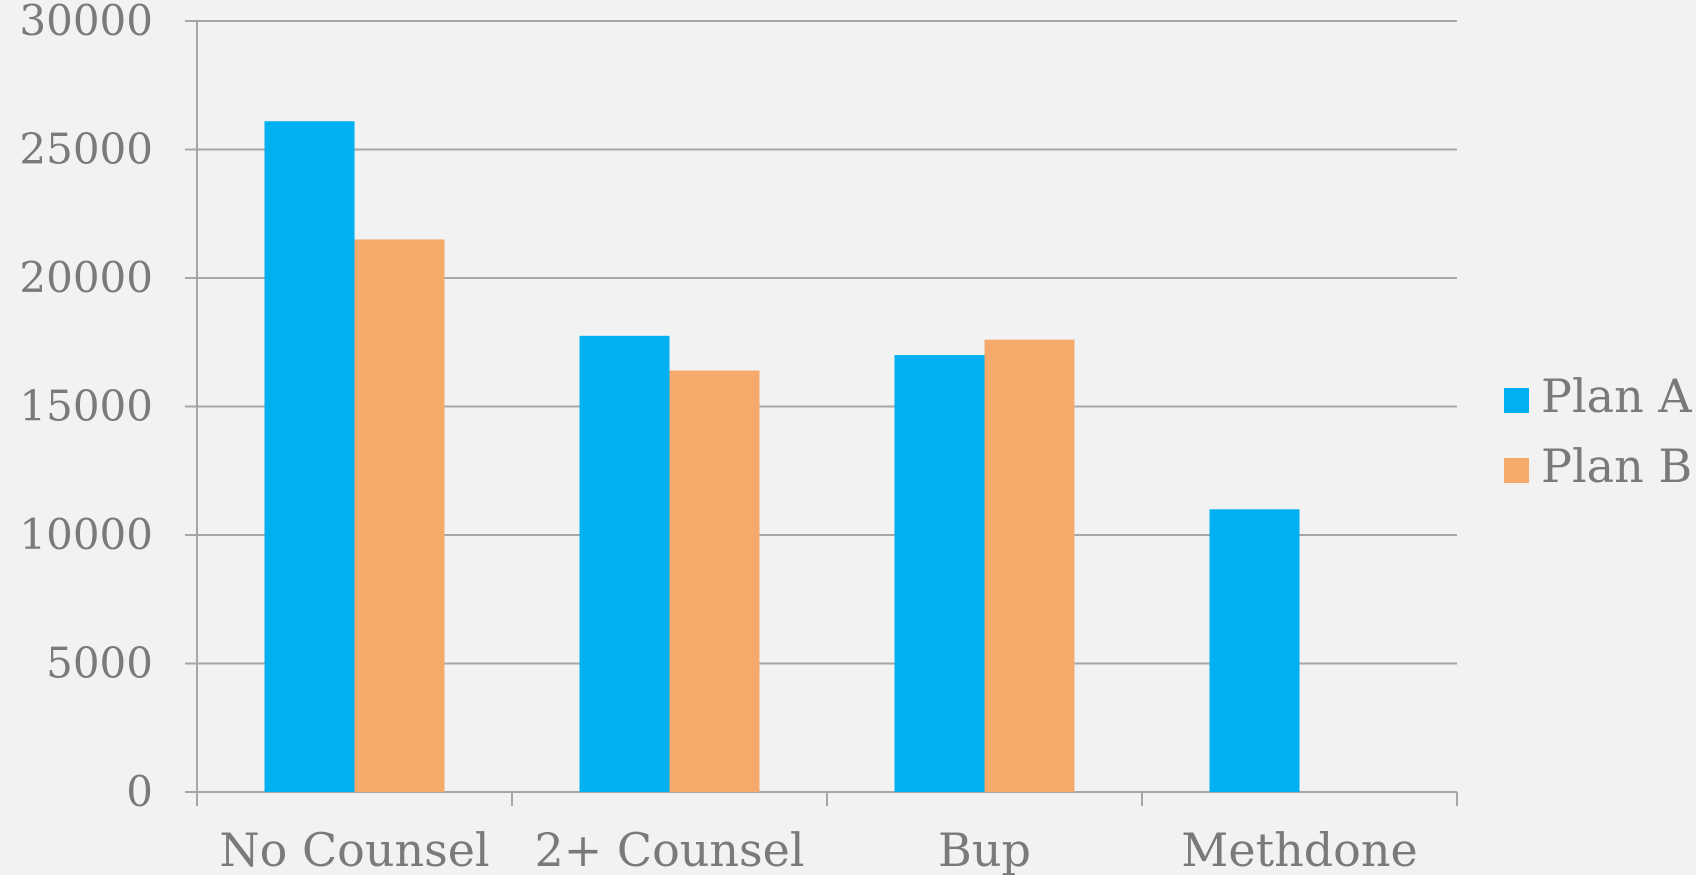 Image resolution: width=1696 pixels, height=875 pixels. Describe the element at coordinates (86, 277) in the screenshot. I see `y-tick-label-20000: 20000` at that location.